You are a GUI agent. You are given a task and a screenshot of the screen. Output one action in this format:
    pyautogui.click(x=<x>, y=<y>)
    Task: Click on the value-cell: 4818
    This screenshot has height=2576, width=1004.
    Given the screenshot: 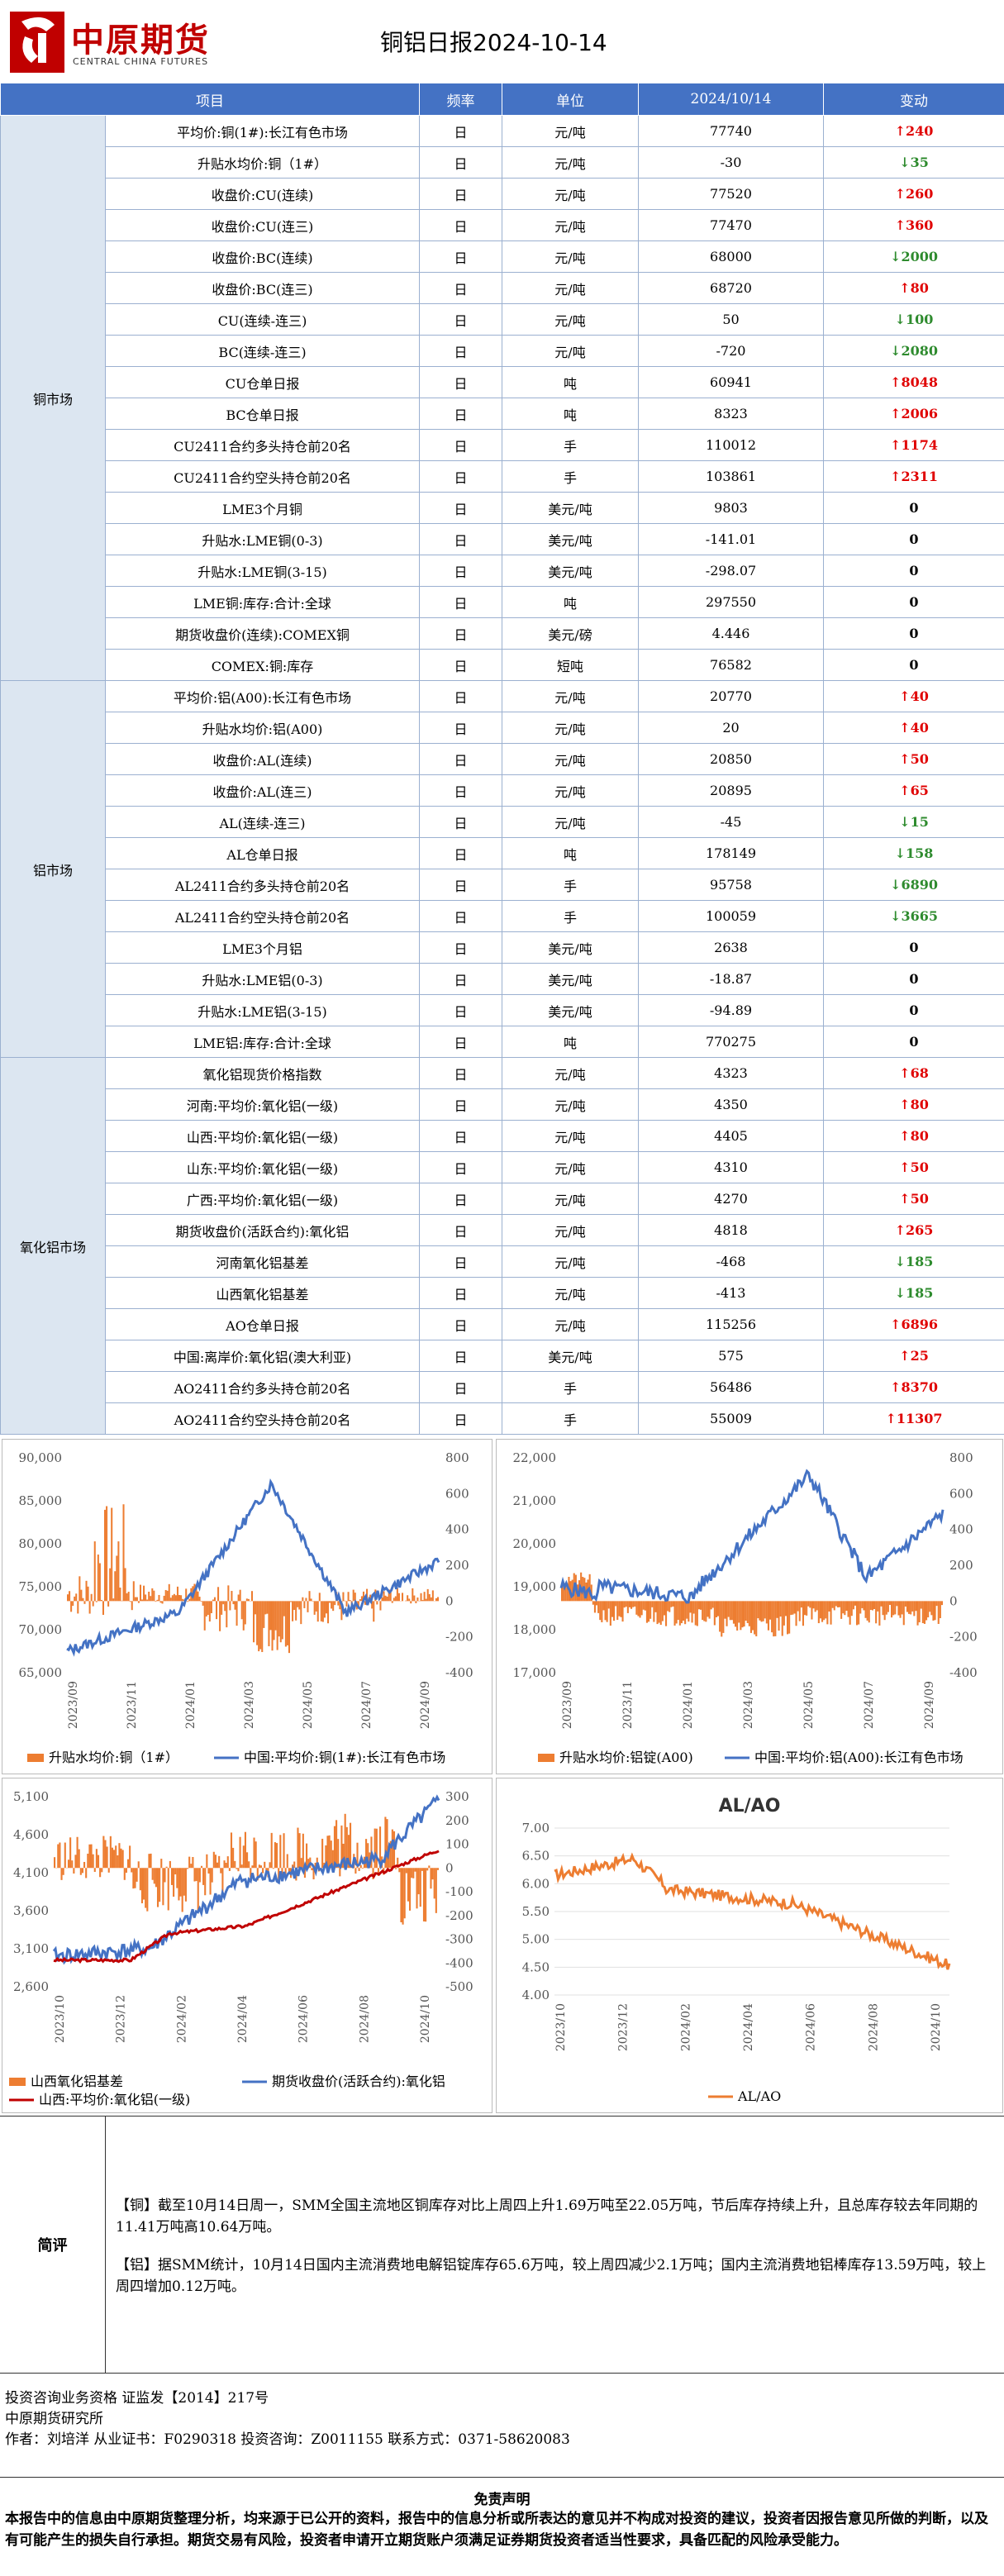 What is the action you would take?
    pyautogui.click(x=731, y=1230)
    